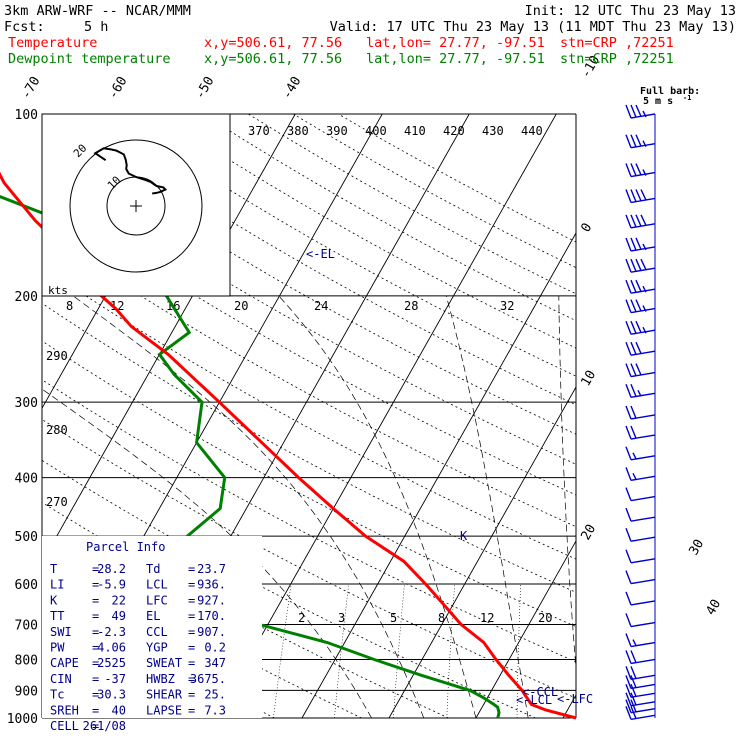 The image size is (740, 740). Describe the element at coordinates (487, 618) in the screenshot. I see `mixing-ratio-label: 12` at that location.